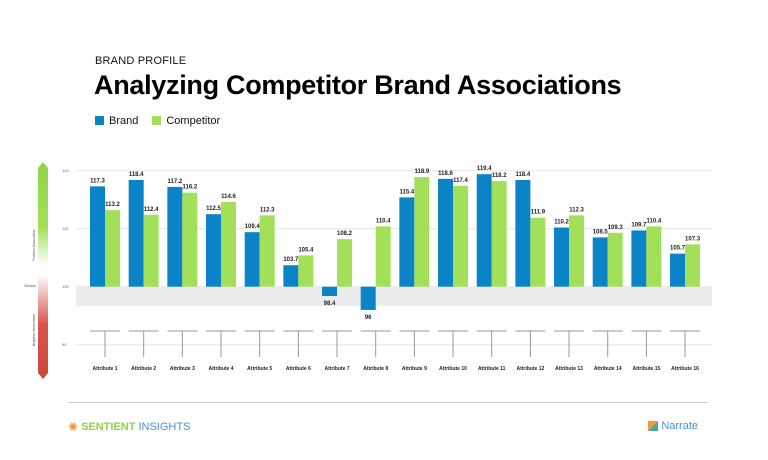 Image resolution: width=768 pixels, height=460 pixels. Describe the element at coordinates (388, 402) in the screenshot. I see `footer-divider` at that location.